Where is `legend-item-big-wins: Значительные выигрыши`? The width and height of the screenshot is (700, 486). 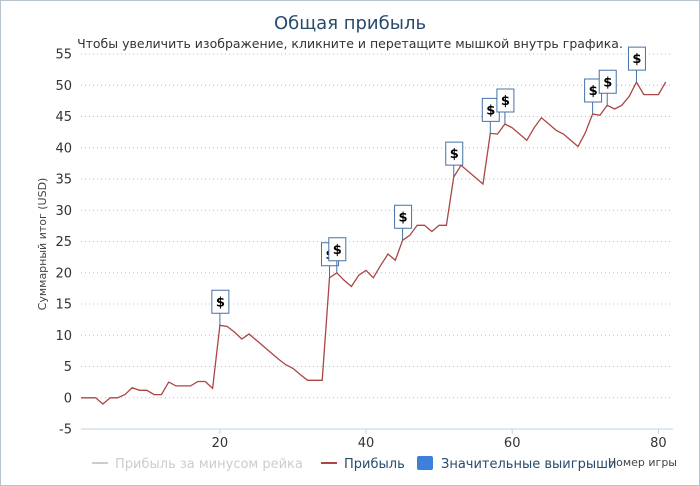
legend-item-big-wins: Значительные выигрыши is located at coordinates (516, 464).